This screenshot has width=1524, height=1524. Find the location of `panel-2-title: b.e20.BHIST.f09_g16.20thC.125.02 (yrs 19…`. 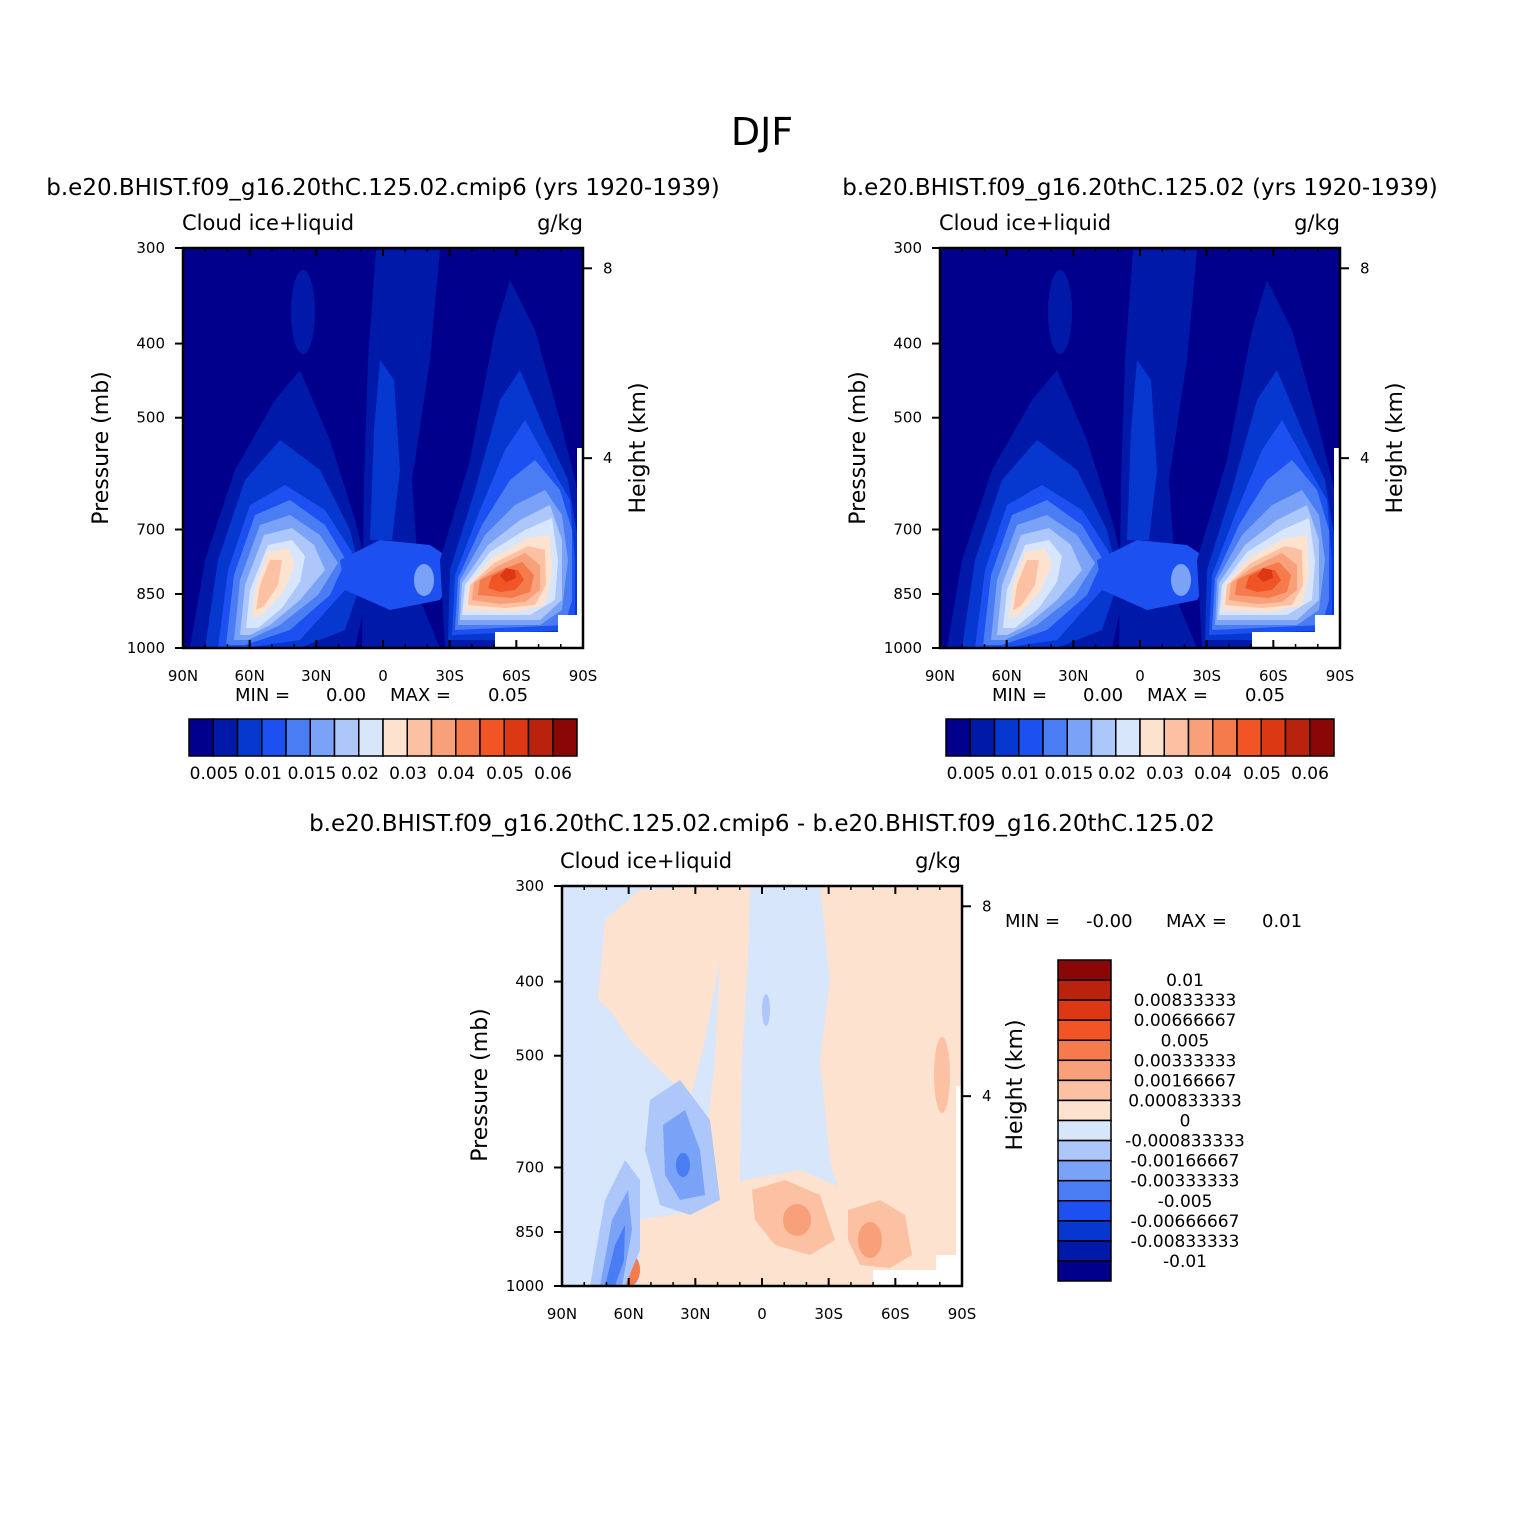

panel-2-title: b.e20.BHIST.f09_g16.20thC.125.02 (yrs 19… is located at coordinates (1139, 188).